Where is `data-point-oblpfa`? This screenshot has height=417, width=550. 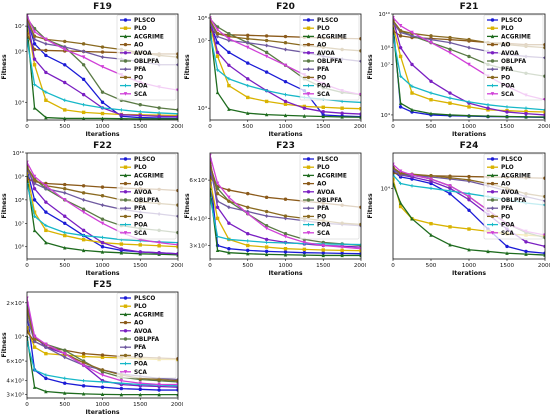 data-point-oblpfa is located at coordinates (159, 108).